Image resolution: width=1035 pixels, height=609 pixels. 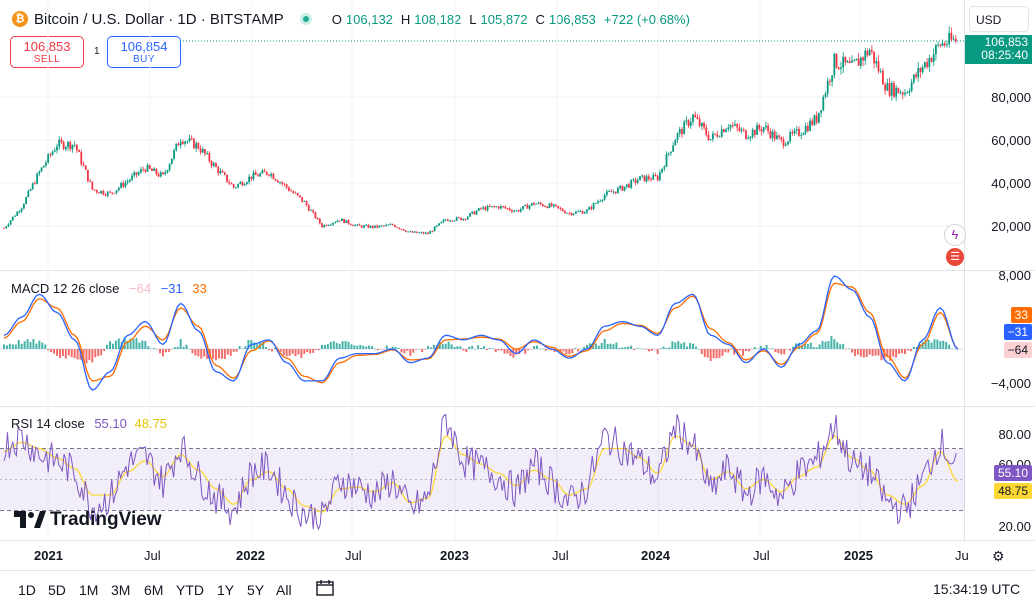 I want to click on macd-signal-tag: 33, so click(x=1021, y=315).